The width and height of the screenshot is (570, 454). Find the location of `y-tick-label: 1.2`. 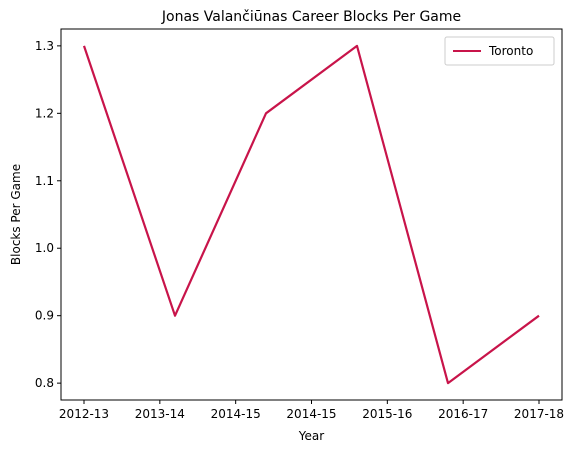

y-tick-label: 1.2 is located at coordinates (44, 113).